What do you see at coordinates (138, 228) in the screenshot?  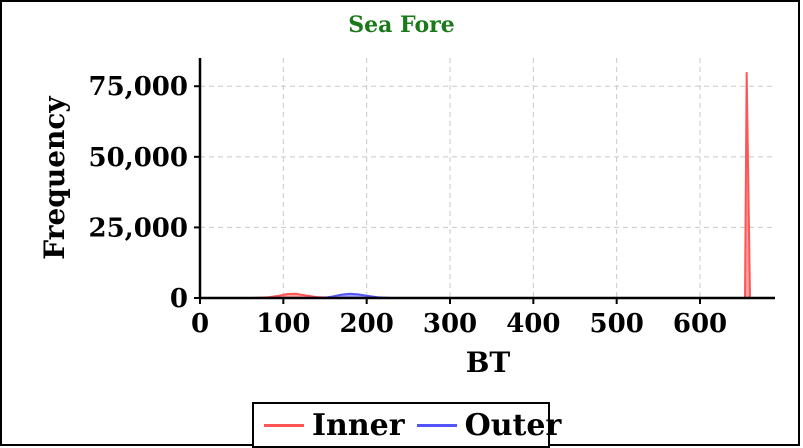 I see `y-tick-label: 25,000` at bounding box center [138, 228].